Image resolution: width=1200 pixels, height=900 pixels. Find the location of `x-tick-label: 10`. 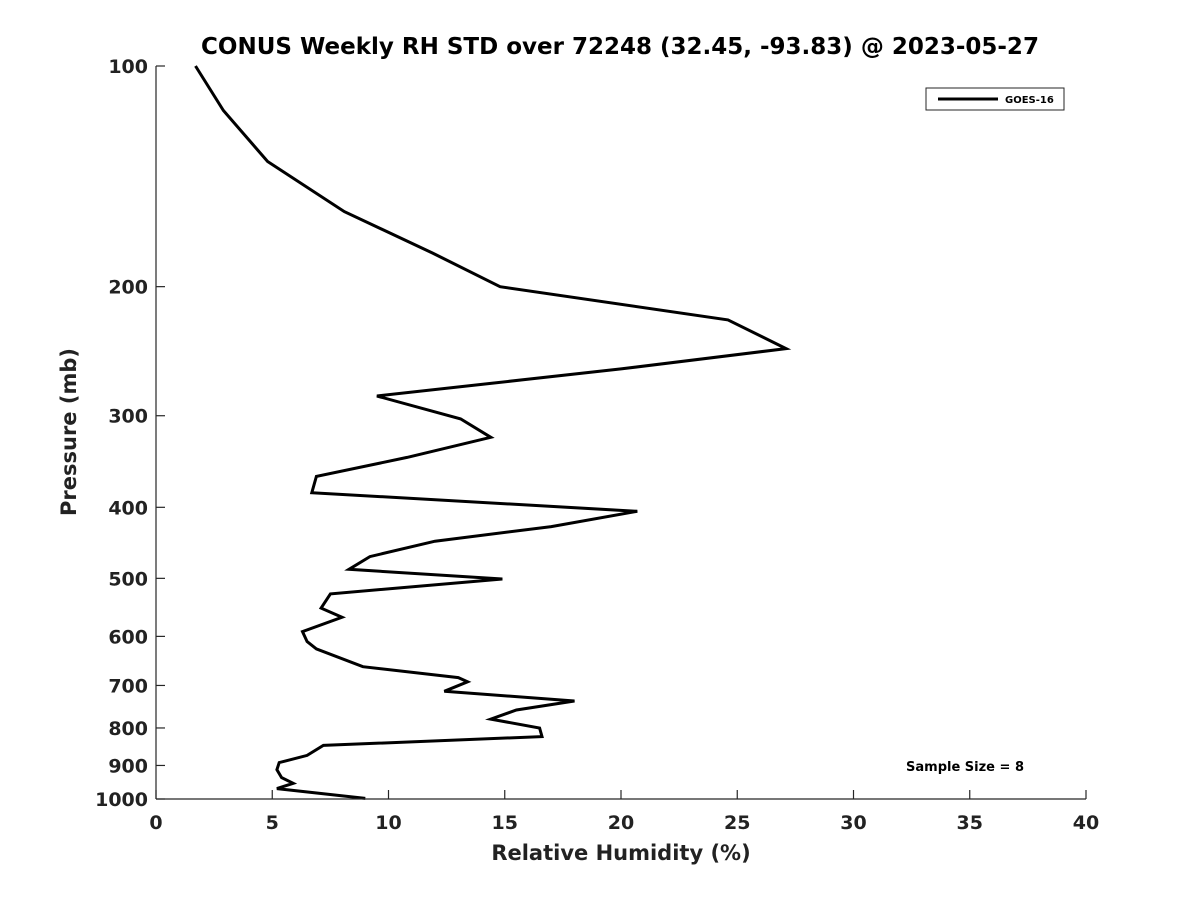

x-tick-label: 10 is located at coordinates (388, 823).